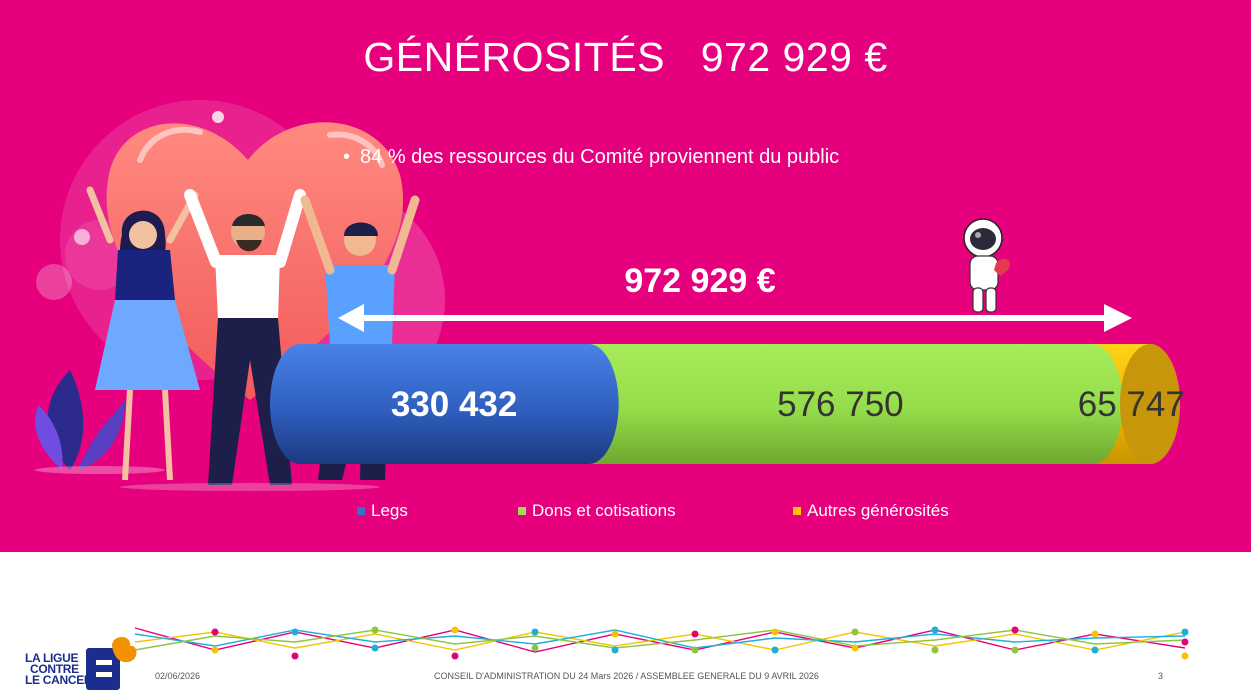  I want to click on total-label: 972 929 €, so click(700, 281).